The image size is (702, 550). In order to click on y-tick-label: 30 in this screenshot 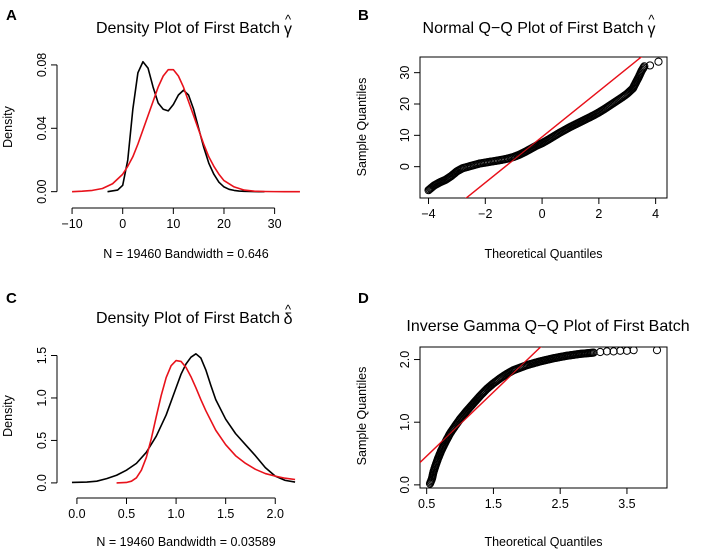, I will do `click(405, 73)`.